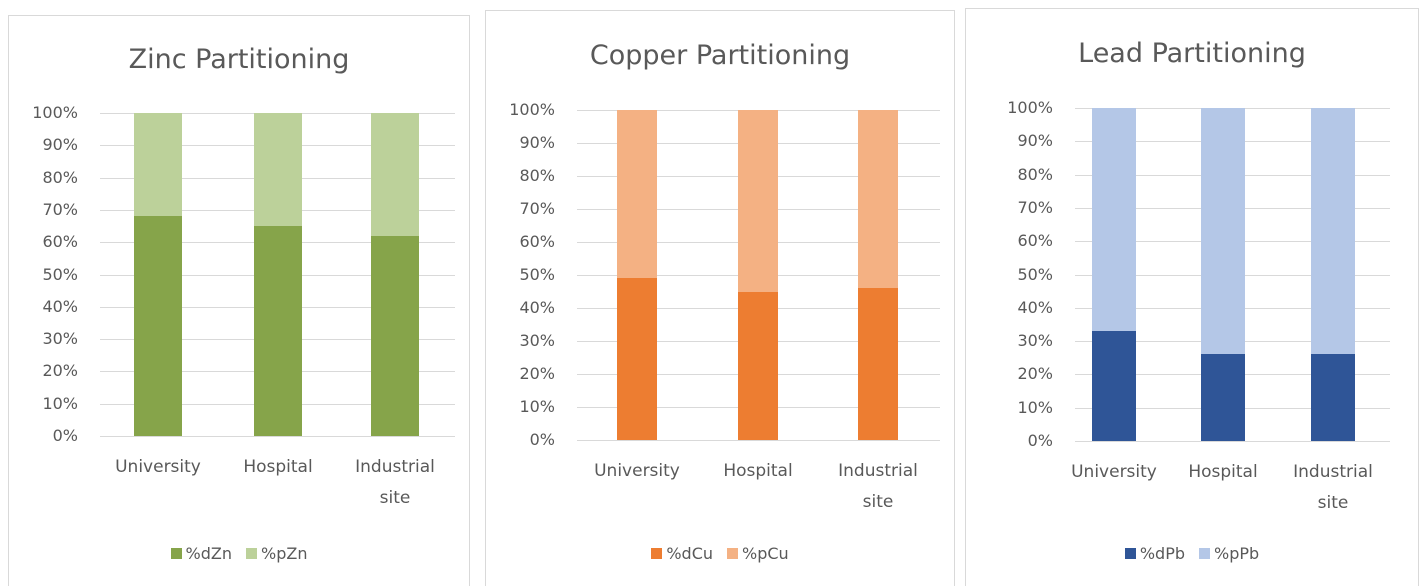 This screenshot has height=586, width=1419. Describe the element at coordinates (239, 553) in the screenshot. I see `legend: %dZn %pZn` at that location.